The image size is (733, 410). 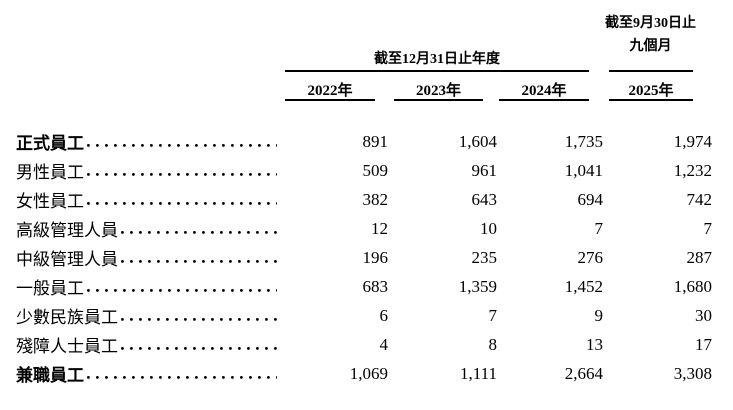 I want to click on col-rule-2023, so click(x=438, y=100).